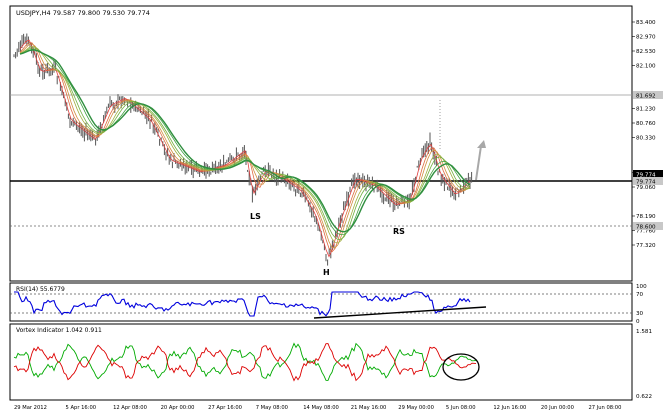 The image size is (664, 416). Describe the element at coordinates (321, 408) in the screenshot. I see `time-axis-label: 14 May 08:00` at that location.